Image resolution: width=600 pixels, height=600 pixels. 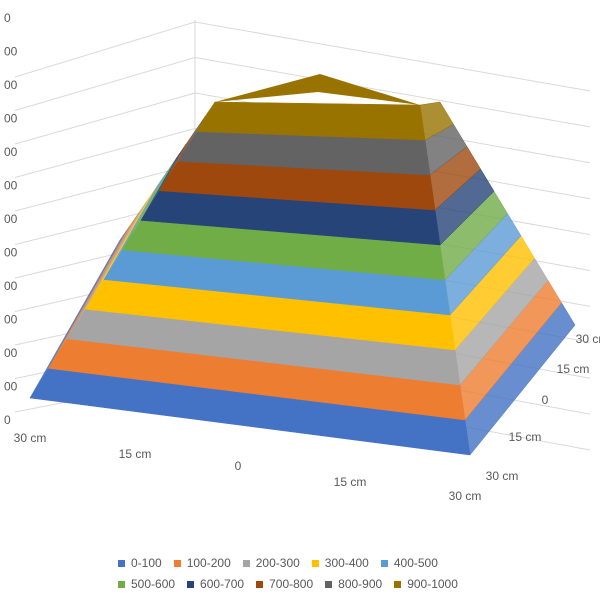 I want to click on legend-label: 800-900, so click(x=360, y=584).